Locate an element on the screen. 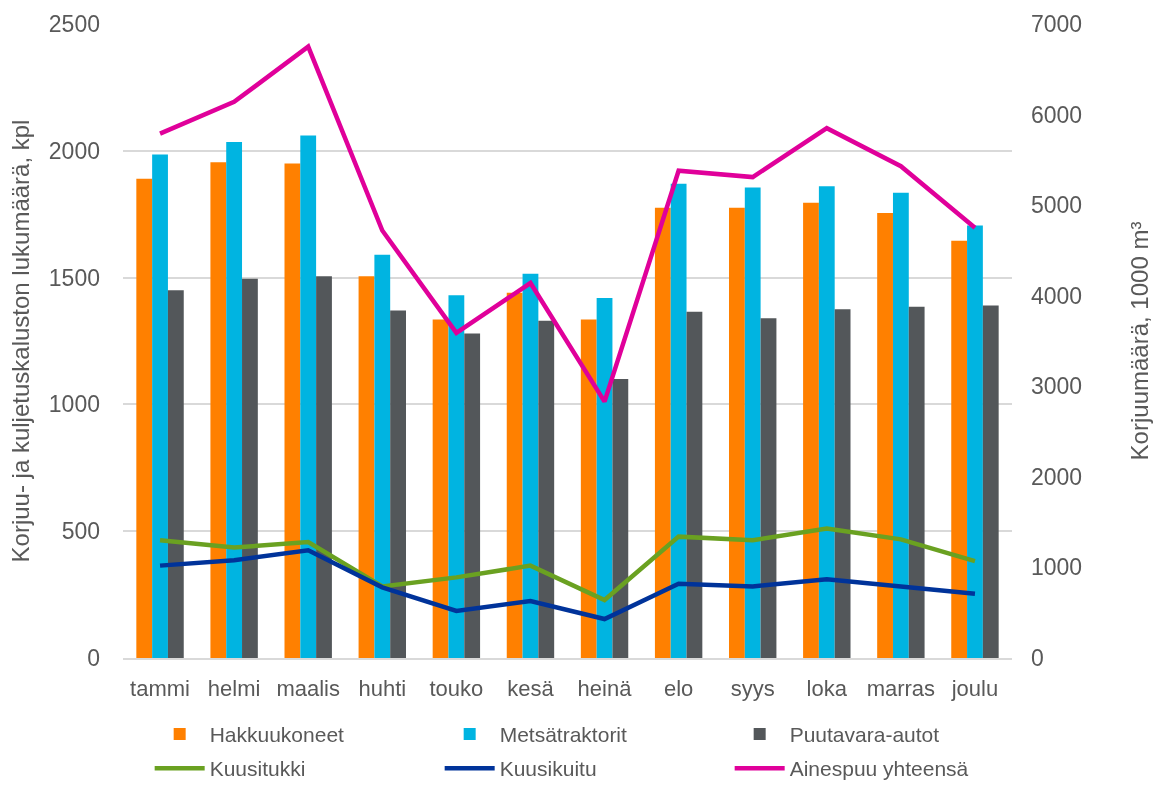 The height and width of the screenshot is (790, 1154). y2-tick-label: 0 is located at coordinates (1037, 658).